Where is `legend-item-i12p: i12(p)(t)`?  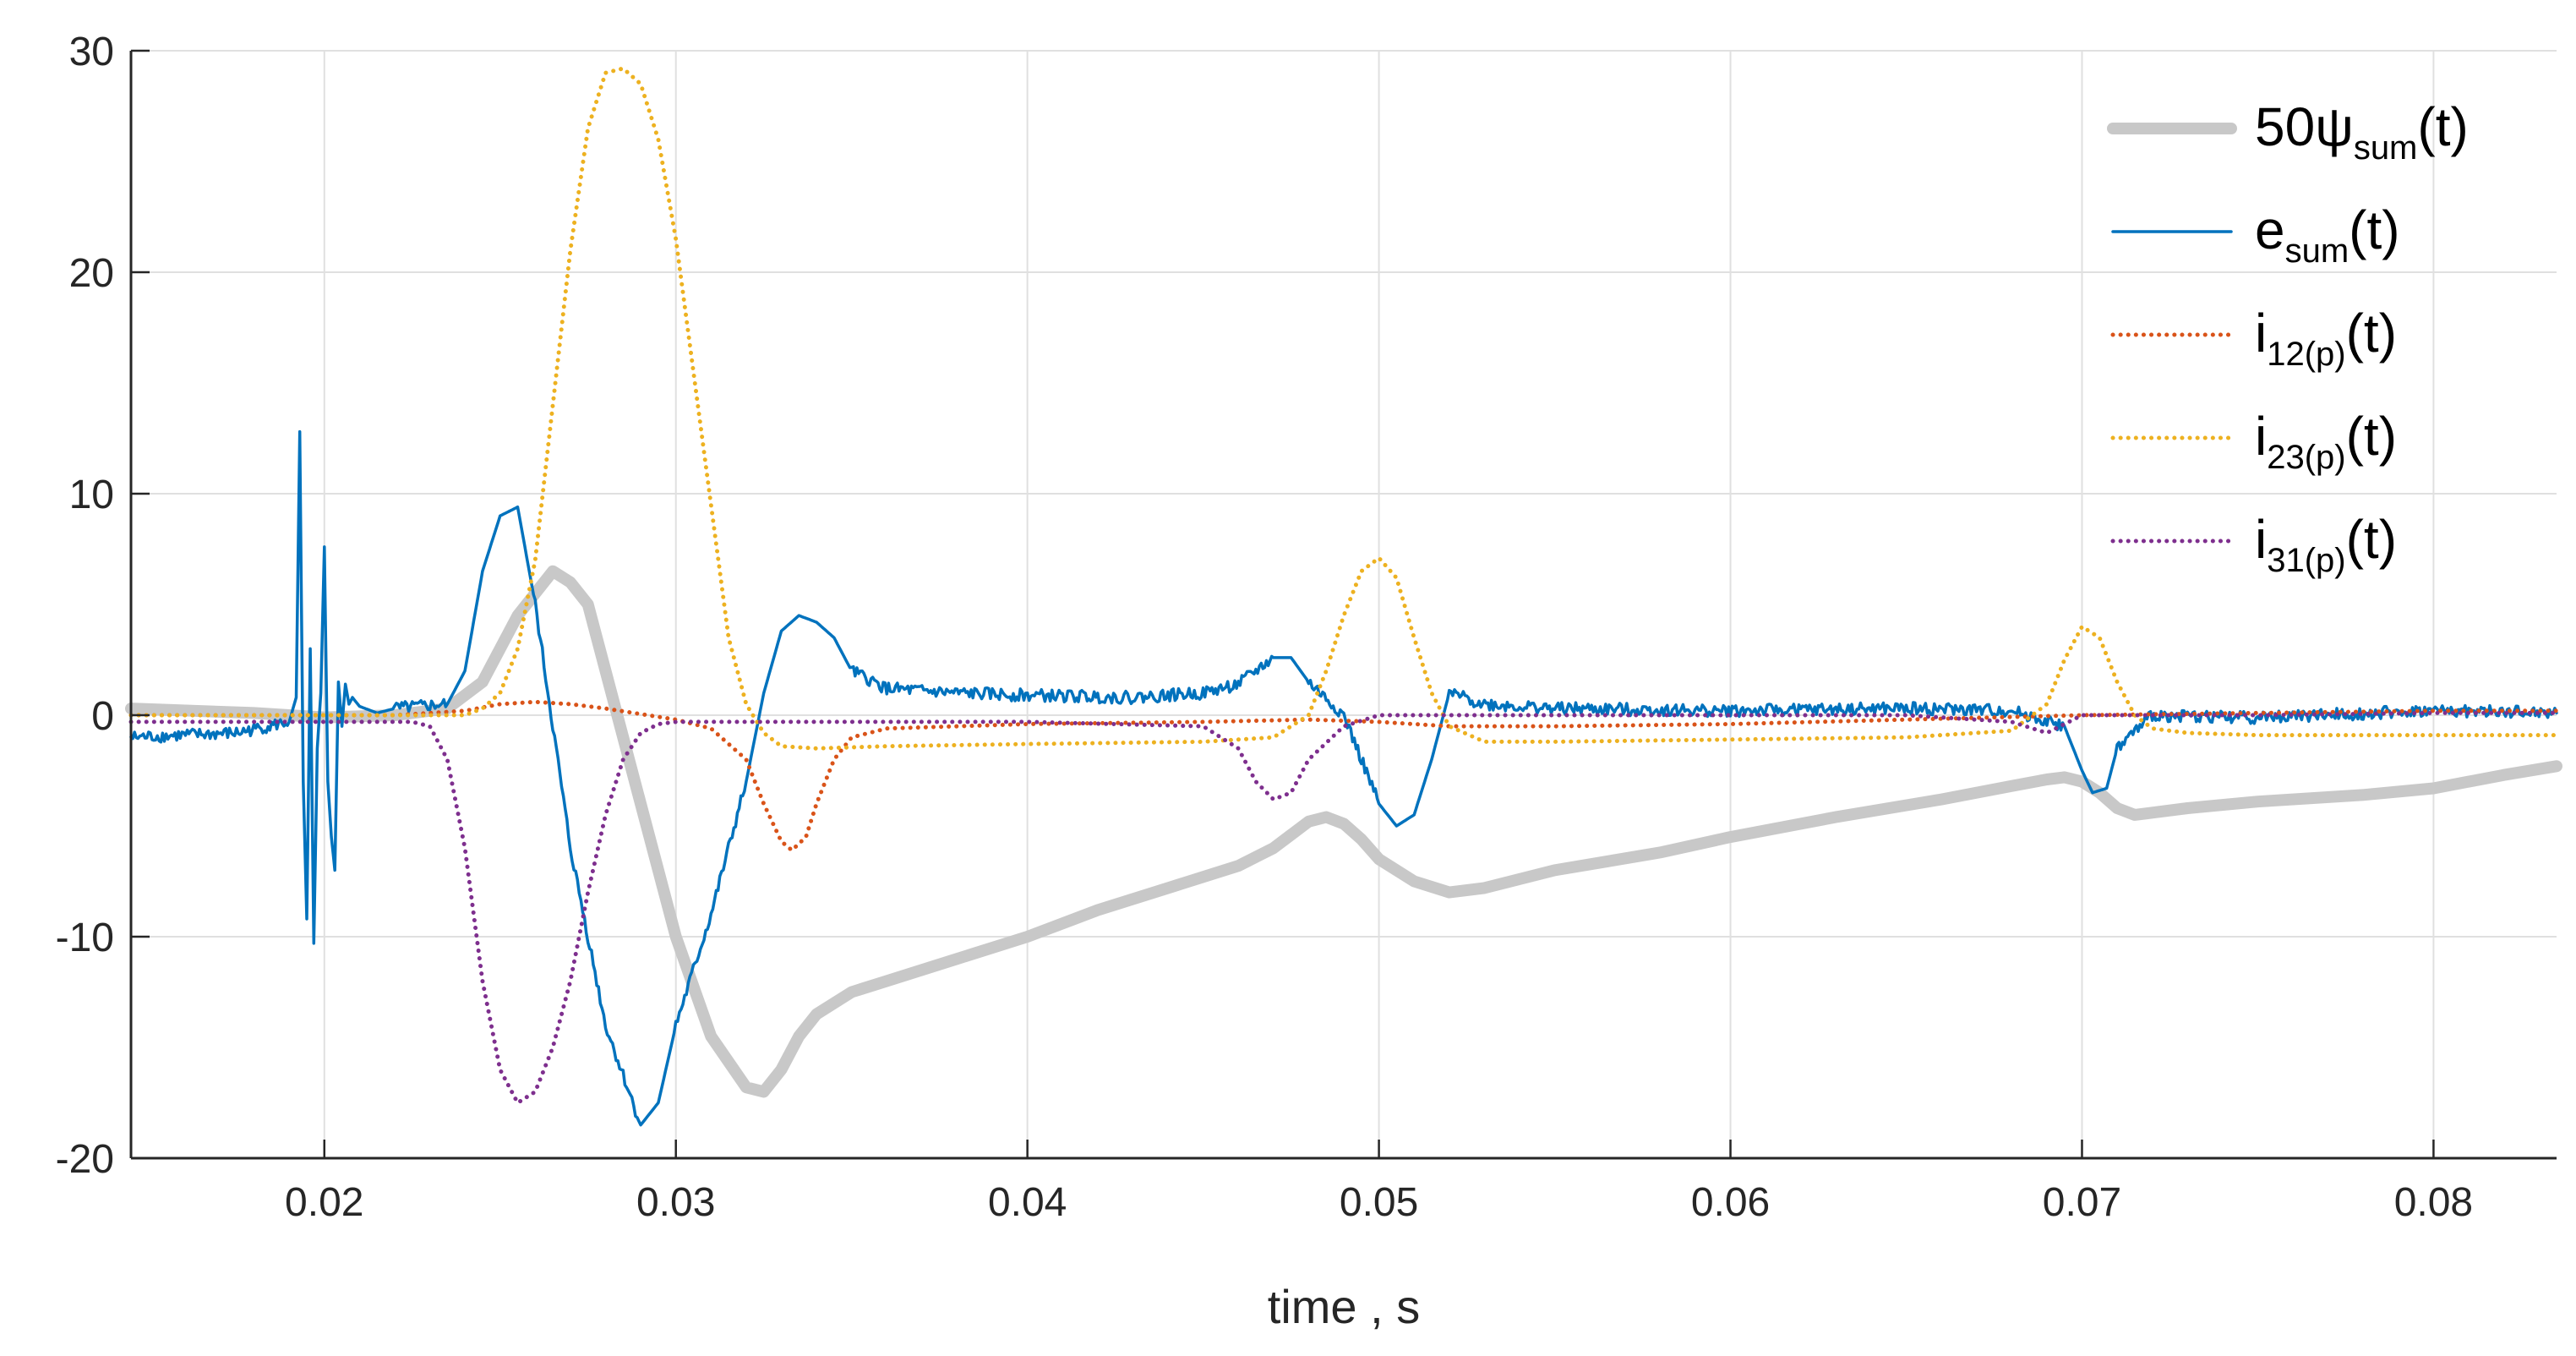
legend-item-i12p: i12(p)(t) is located at coordinates (2253, 338).